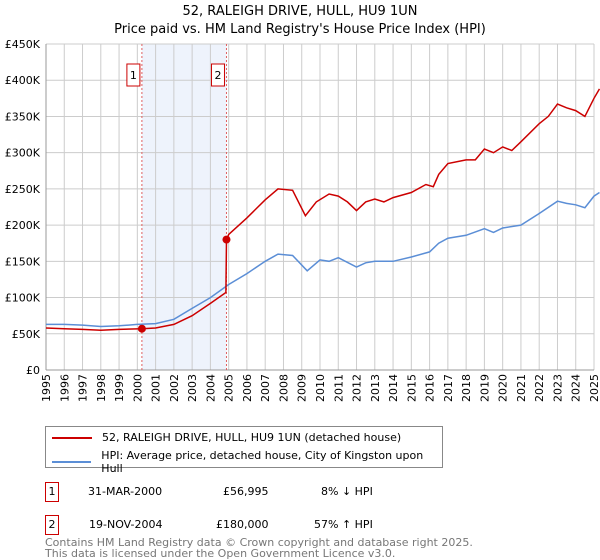 The height and width of the screenshot is (560, 600). I want to click on transaction-price: £180,000, so click(242, 524).